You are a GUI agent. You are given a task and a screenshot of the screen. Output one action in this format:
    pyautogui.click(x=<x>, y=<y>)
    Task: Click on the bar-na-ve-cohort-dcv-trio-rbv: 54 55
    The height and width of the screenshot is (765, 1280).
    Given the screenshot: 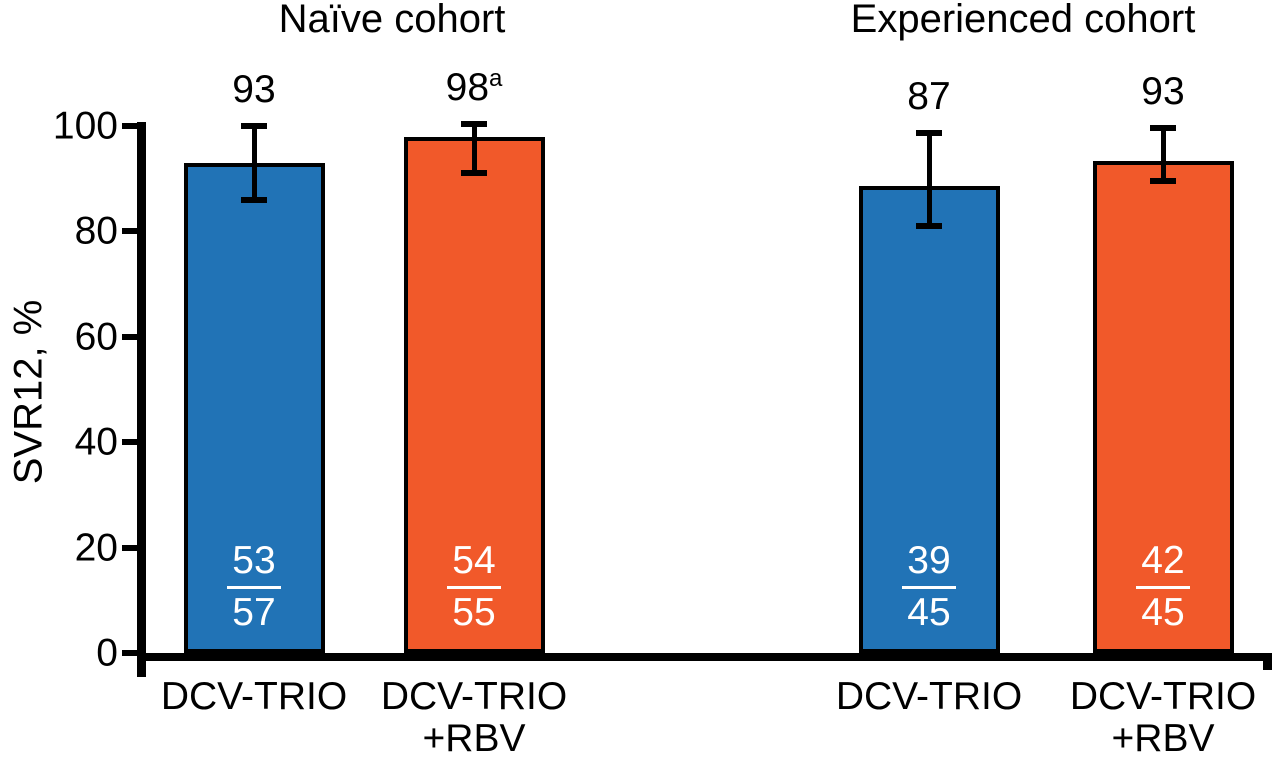 What is the action you would take?
    pyautogui.click(x=474, y=394)
    